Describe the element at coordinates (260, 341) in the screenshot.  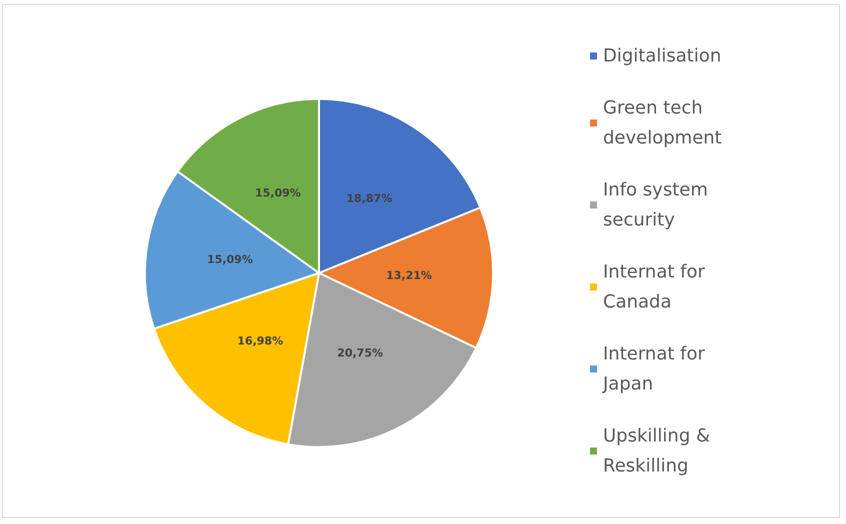
I see `data-label: 16,98%` at that location.